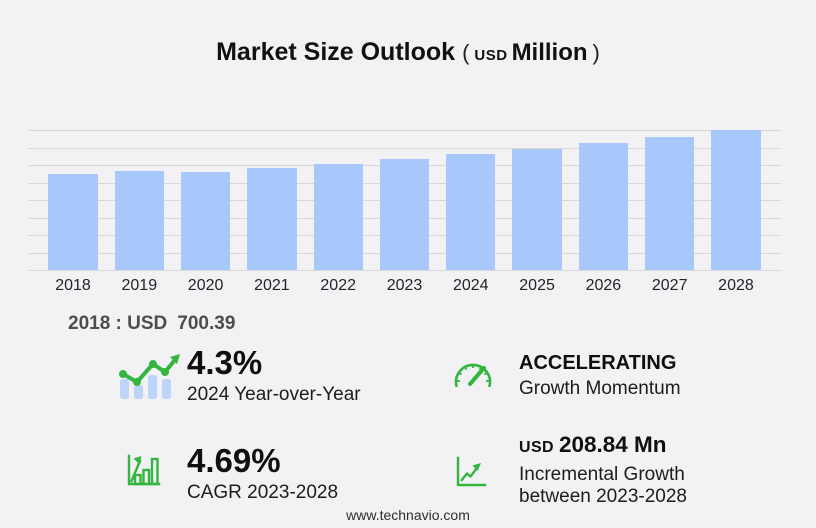 The width and height of the screenshot is (816, 528). I want to click on incremental-label-line2: between 2023-2028, so click(603, 496).